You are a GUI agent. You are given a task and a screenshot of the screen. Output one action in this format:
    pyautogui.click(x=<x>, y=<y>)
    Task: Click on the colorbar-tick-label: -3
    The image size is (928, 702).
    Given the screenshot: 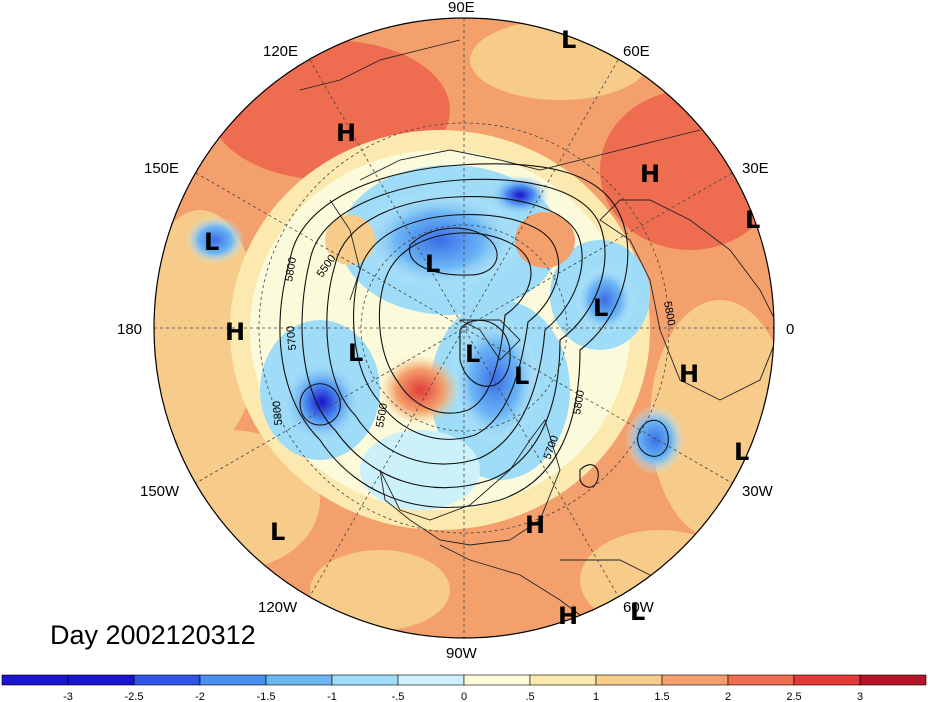 What is the action you would take?
    pyautogui.click(x=68, y=696)
    